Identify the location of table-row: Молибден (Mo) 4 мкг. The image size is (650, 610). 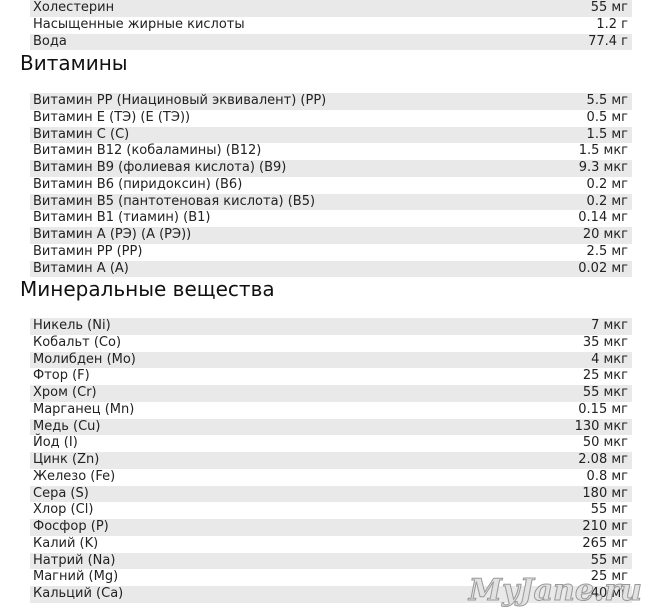
(331, 360).